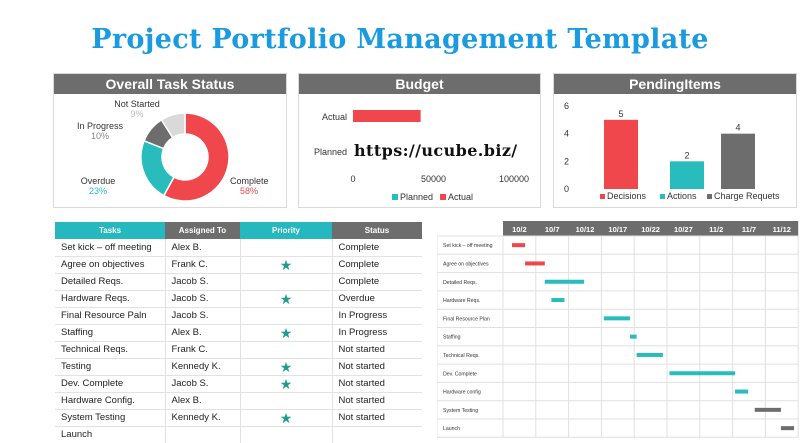 This screenshot has width=800, height=443. What do you see at coordinates (682, 196) in the screenshot?
I see `pending-legend-actions: Actions` at bounding box center [682, 196].